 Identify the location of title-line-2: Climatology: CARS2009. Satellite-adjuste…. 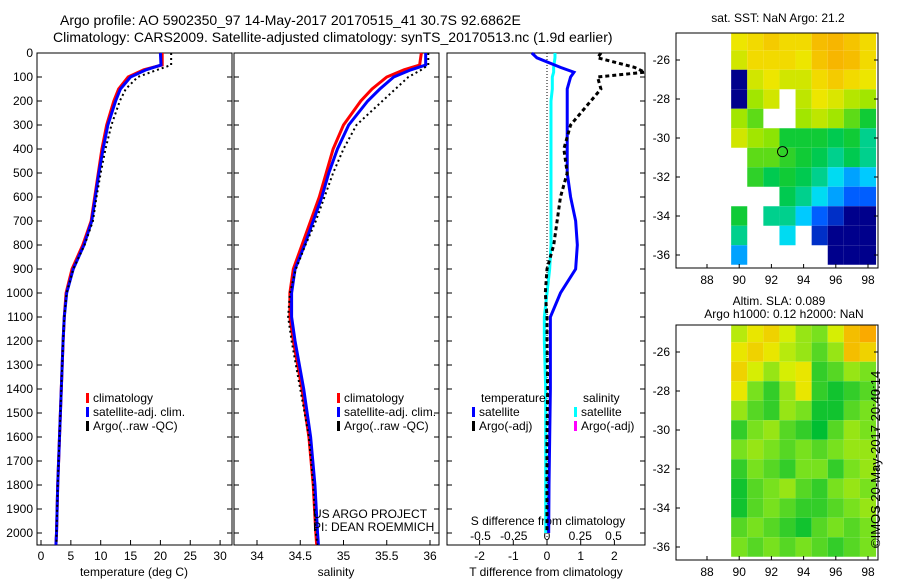
(333, 37).